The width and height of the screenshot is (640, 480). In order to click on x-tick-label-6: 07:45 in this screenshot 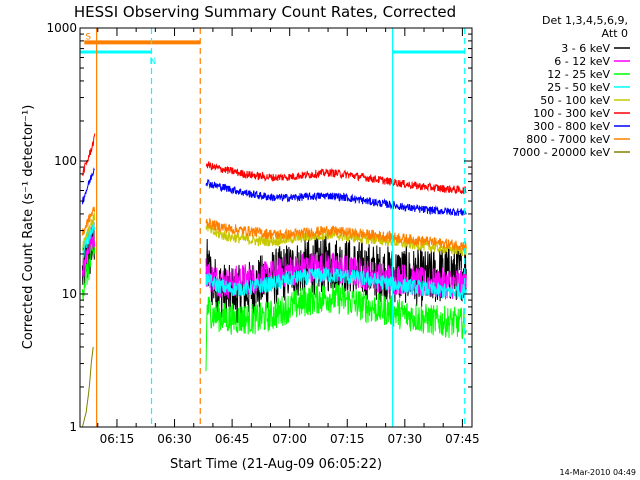, I will do `click(462, 439)`.